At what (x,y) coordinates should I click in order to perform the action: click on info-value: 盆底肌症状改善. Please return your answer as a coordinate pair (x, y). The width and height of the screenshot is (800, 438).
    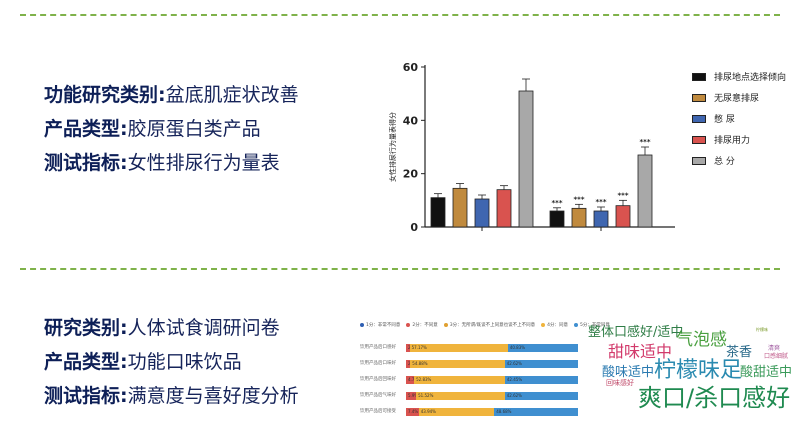
    Looking at the image, I should click on (232, 95).